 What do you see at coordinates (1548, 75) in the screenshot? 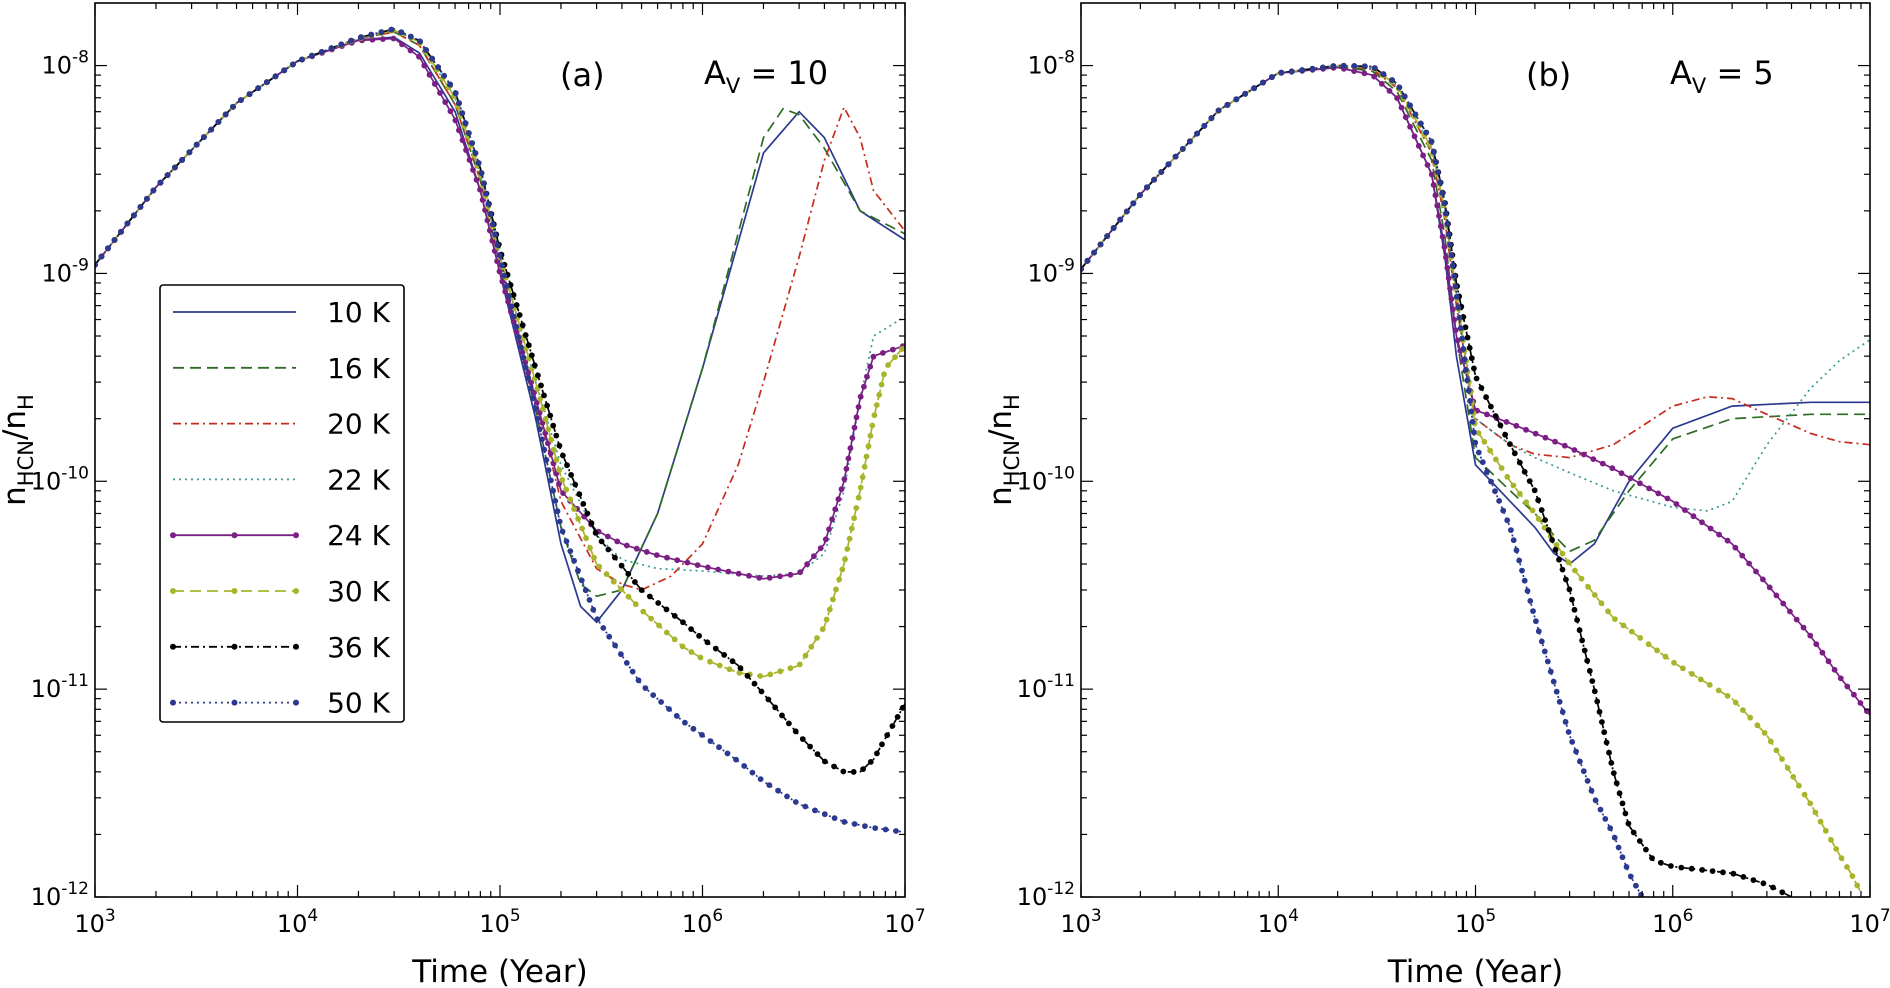
I see `panel-label: (b)` at bounding box center [1548, 75].